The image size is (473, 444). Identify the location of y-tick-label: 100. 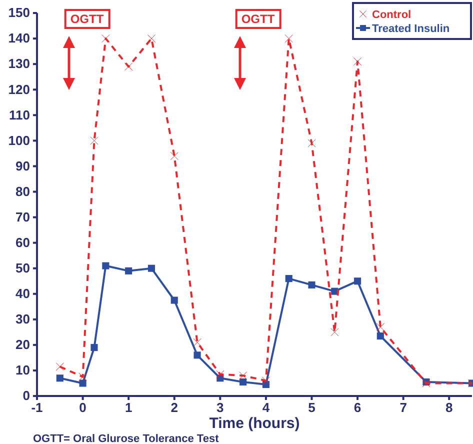
(19, 140).